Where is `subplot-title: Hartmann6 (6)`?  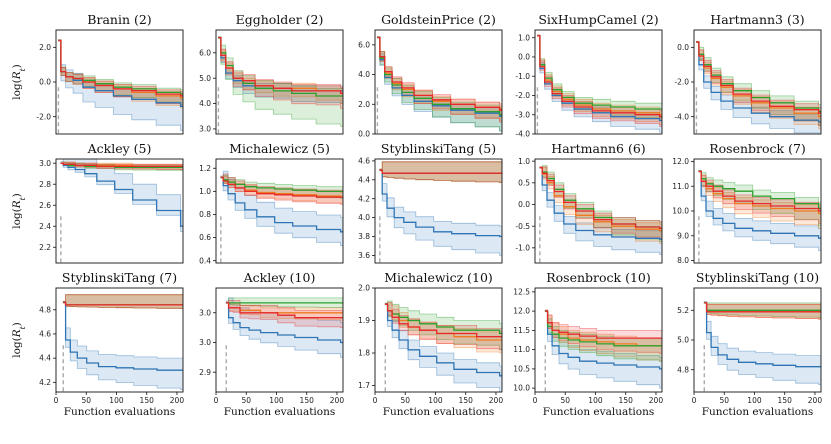
subplot-title: Hartmann6 (6) is located at coordinates (598, 148).